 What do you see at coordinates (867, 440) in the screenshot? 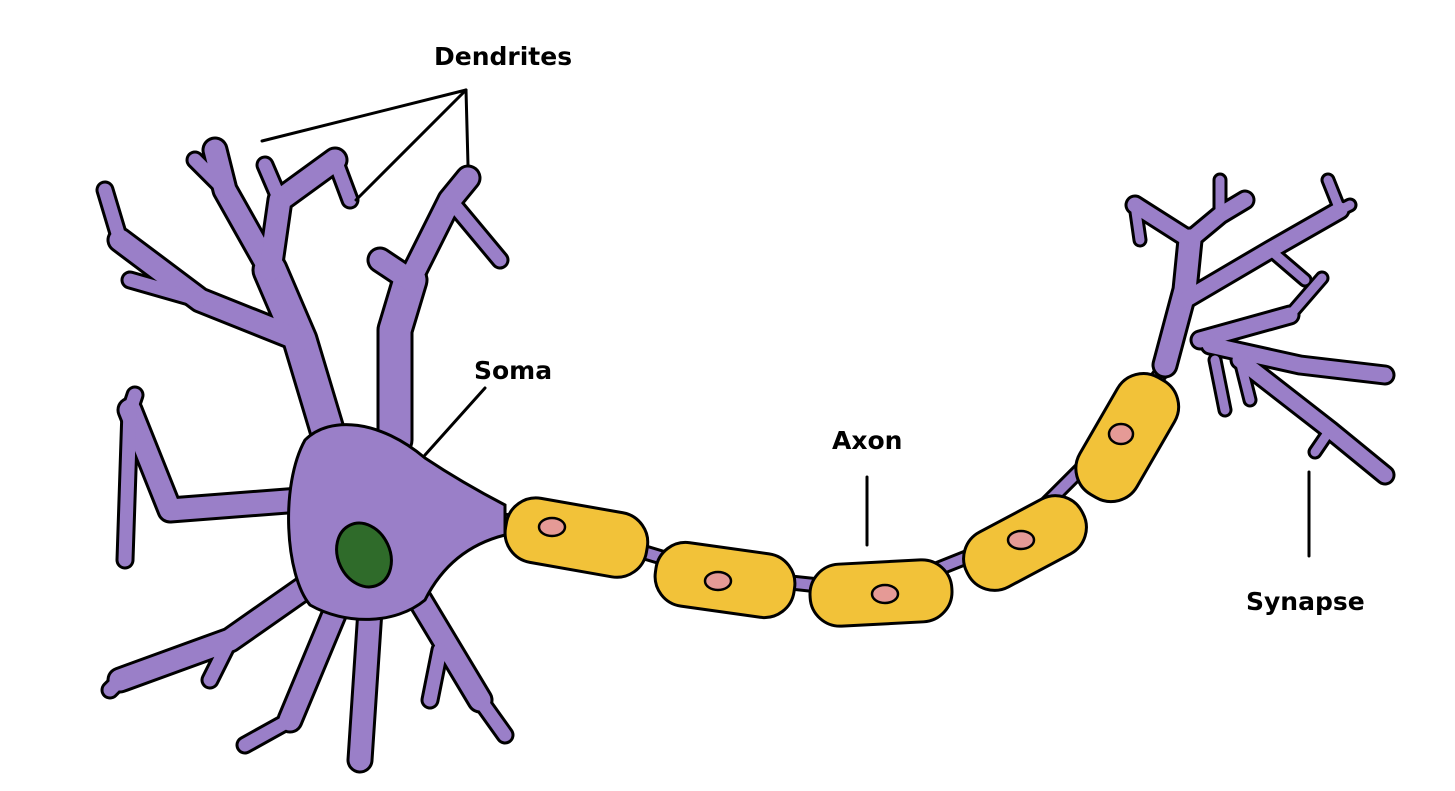
I see `axon-label: Axon` at bounding box center [867, 440].